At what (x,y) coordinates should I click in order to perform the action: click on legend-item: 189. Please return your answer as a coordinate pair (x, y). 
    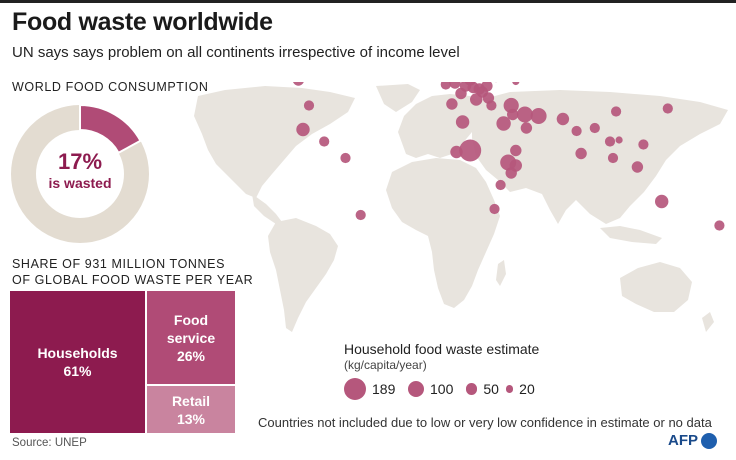
    Looking at the image, I should click on (369, 389).